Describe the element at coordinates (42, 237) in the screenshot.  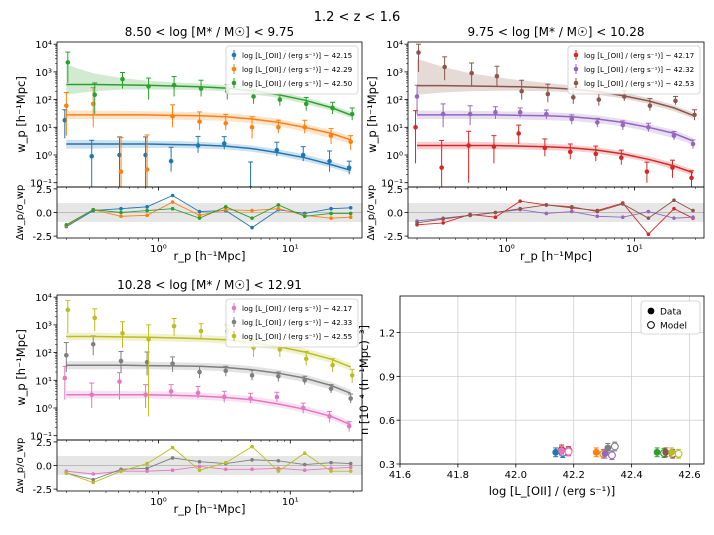
I see `residual-y-tick-label: -2.5` at that location.